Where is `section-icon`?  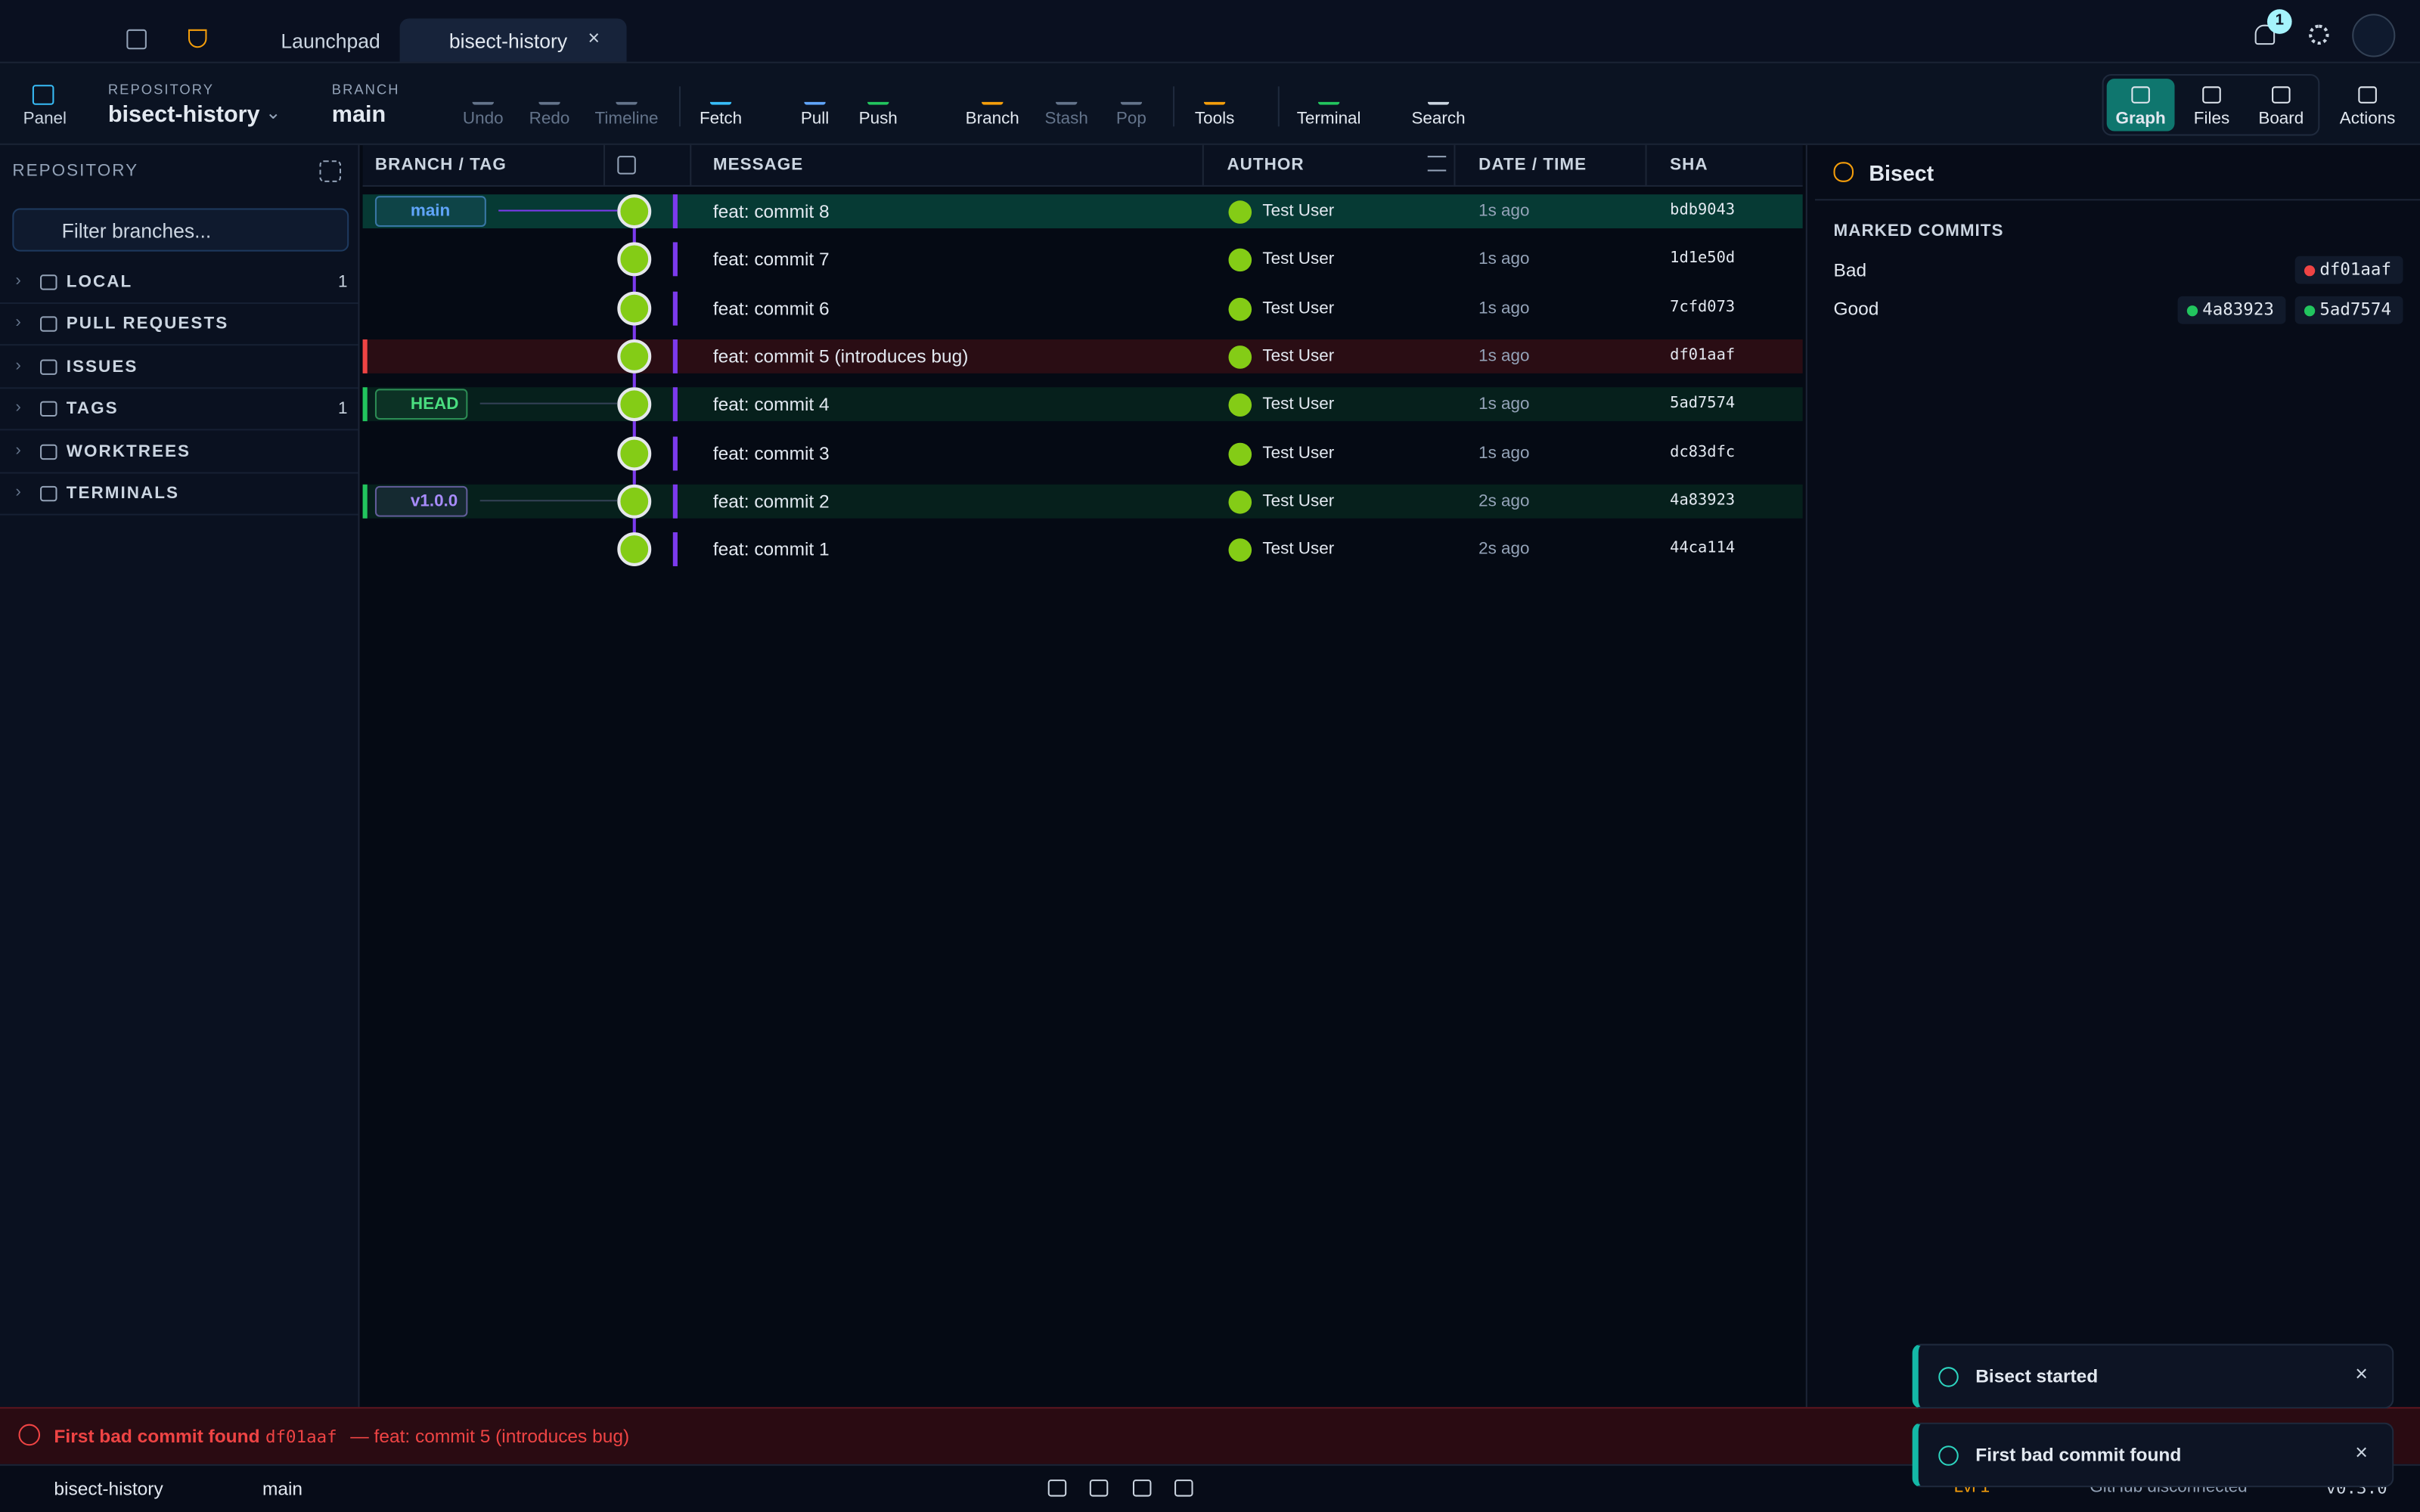 section-icon is located at coordinates (48, 409).